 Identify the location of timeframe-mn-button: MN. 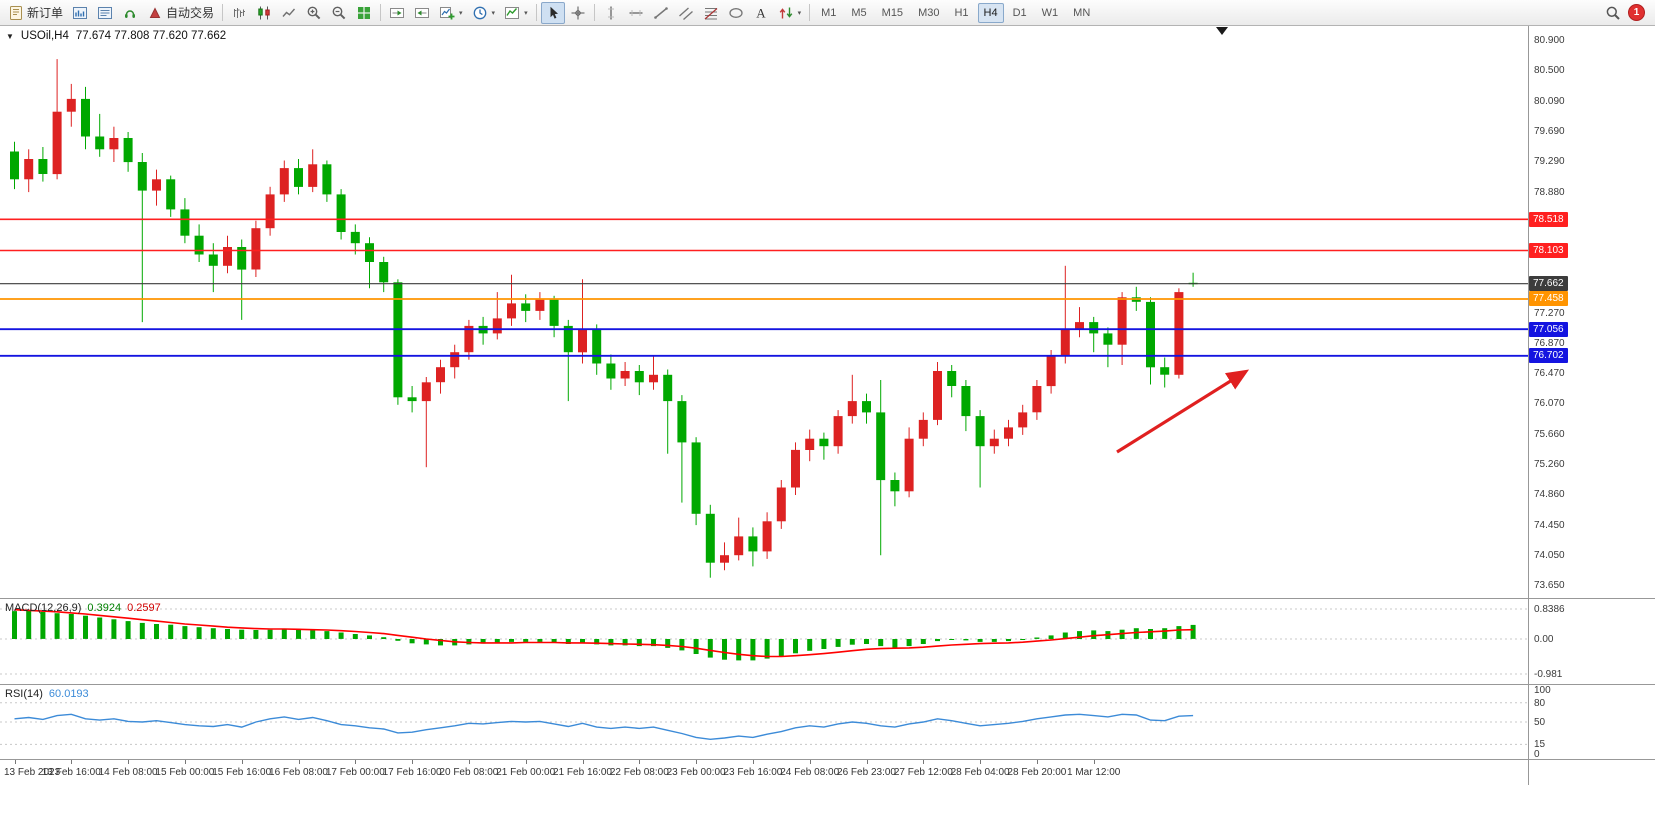
(1082, 12).